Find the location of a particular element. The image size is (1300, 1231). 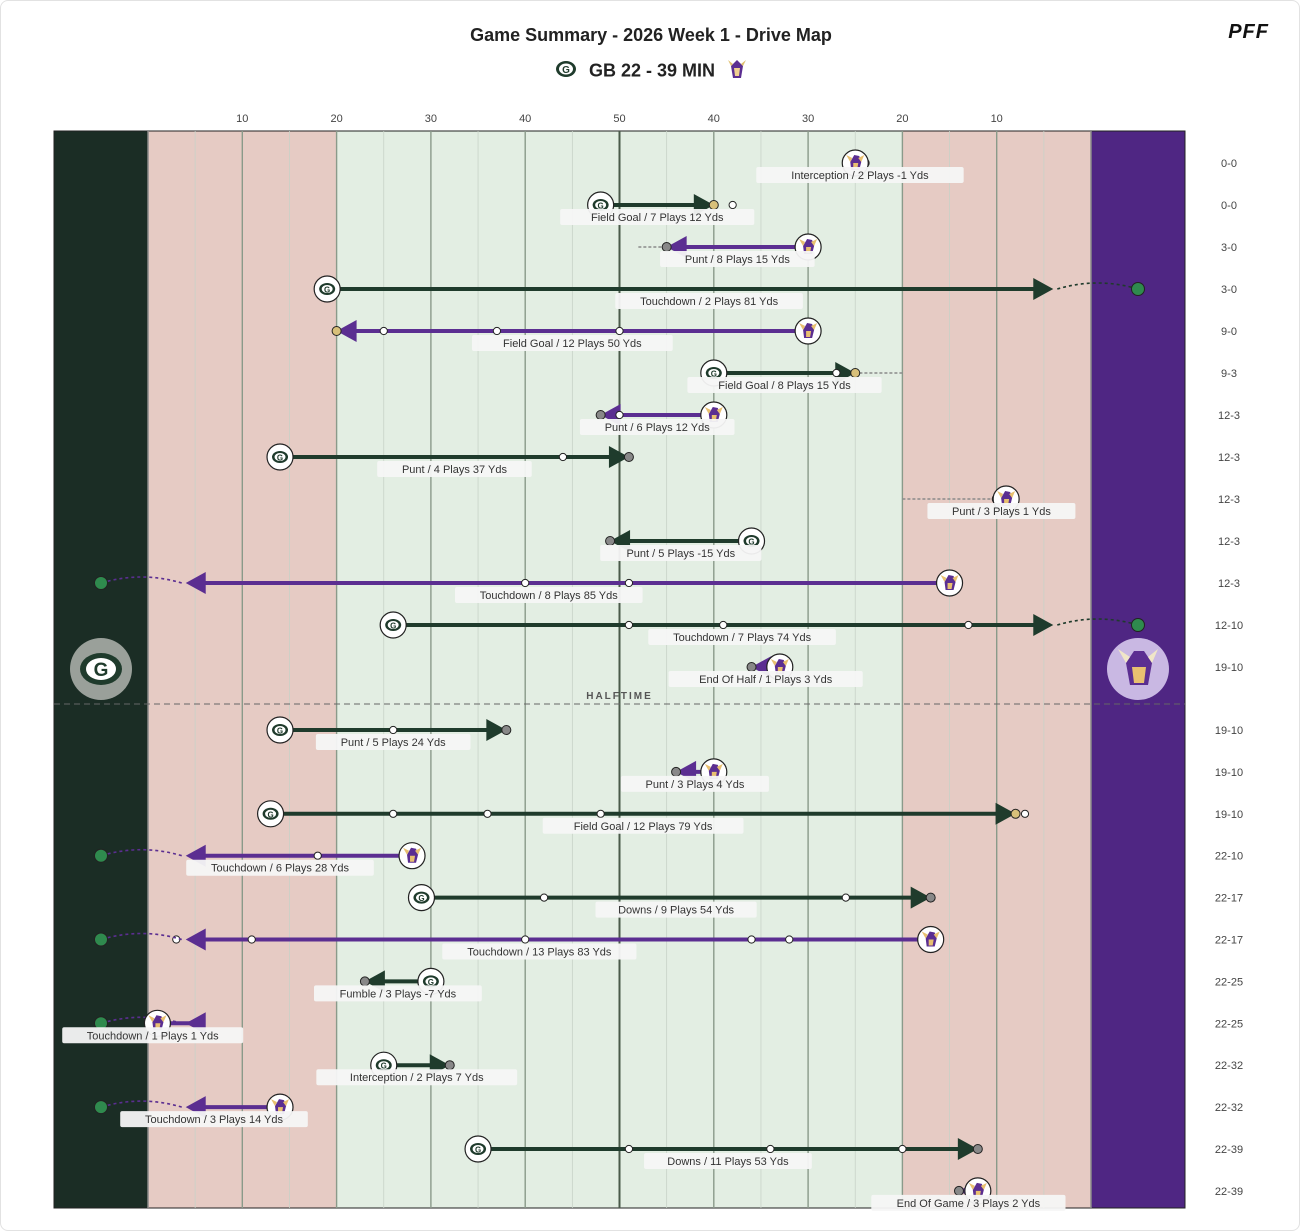

drive-label: Punt / 3 Plays 1 Yds is located at coordinates (1001, 511).